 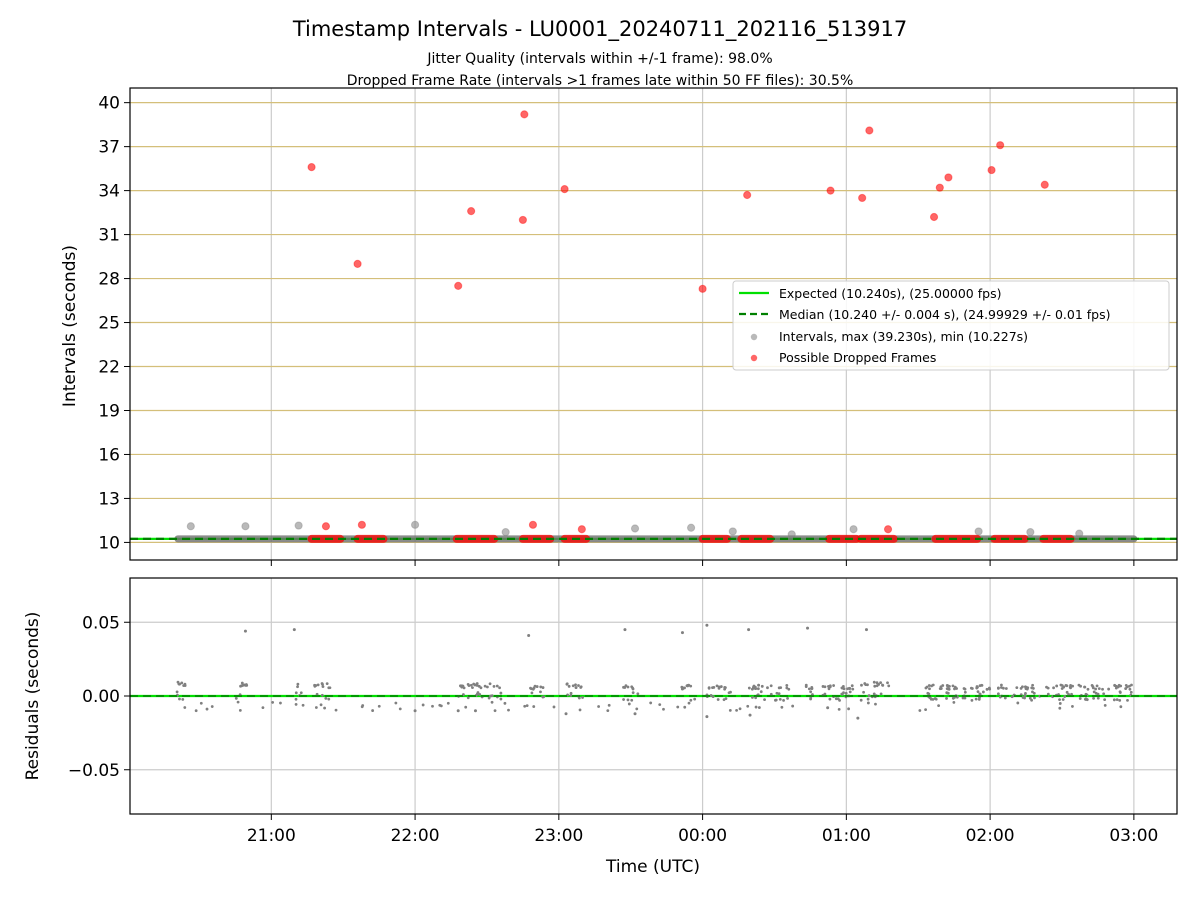 What do you see at coordinates (271, 836) in the screenshot?
I see `x-tick-label: 21:00` at bounding box center [271, 836].